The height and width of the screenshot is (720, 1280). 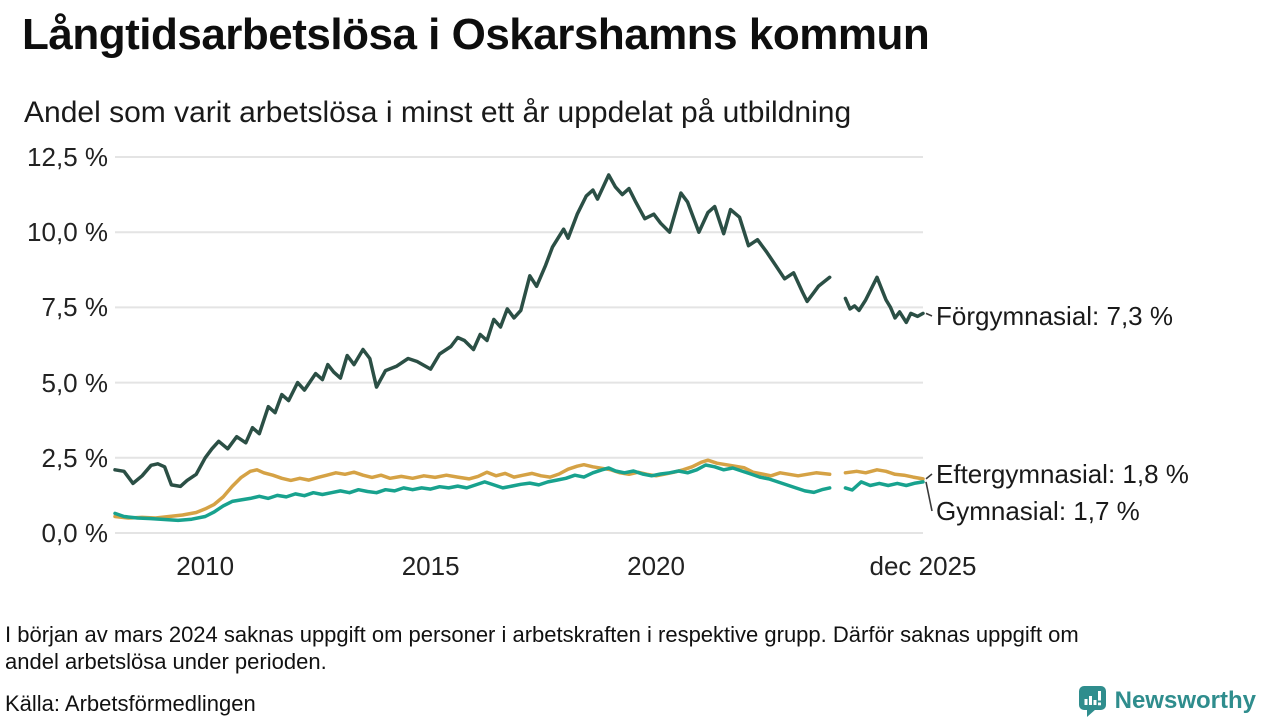 What do you see at coordinates (205, 566) in the screenshot?
I see `x-axis-tick-label: 2010` at bounding box center [205, 566].